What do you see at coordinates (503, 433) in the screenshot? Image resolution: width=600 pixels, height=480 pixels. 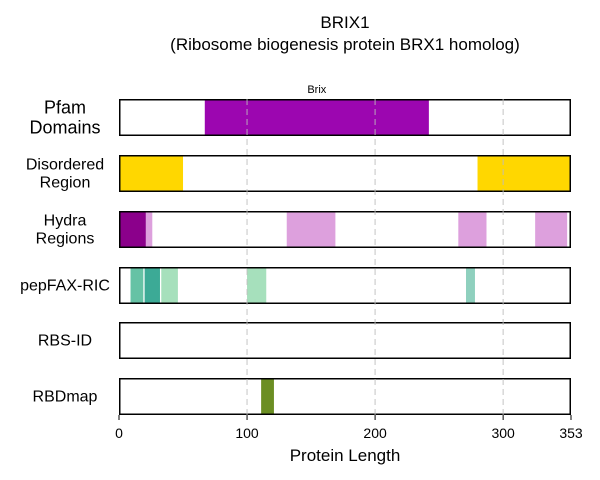 I see `x-tick-label-300: 300` at bounding box center [503, 433].